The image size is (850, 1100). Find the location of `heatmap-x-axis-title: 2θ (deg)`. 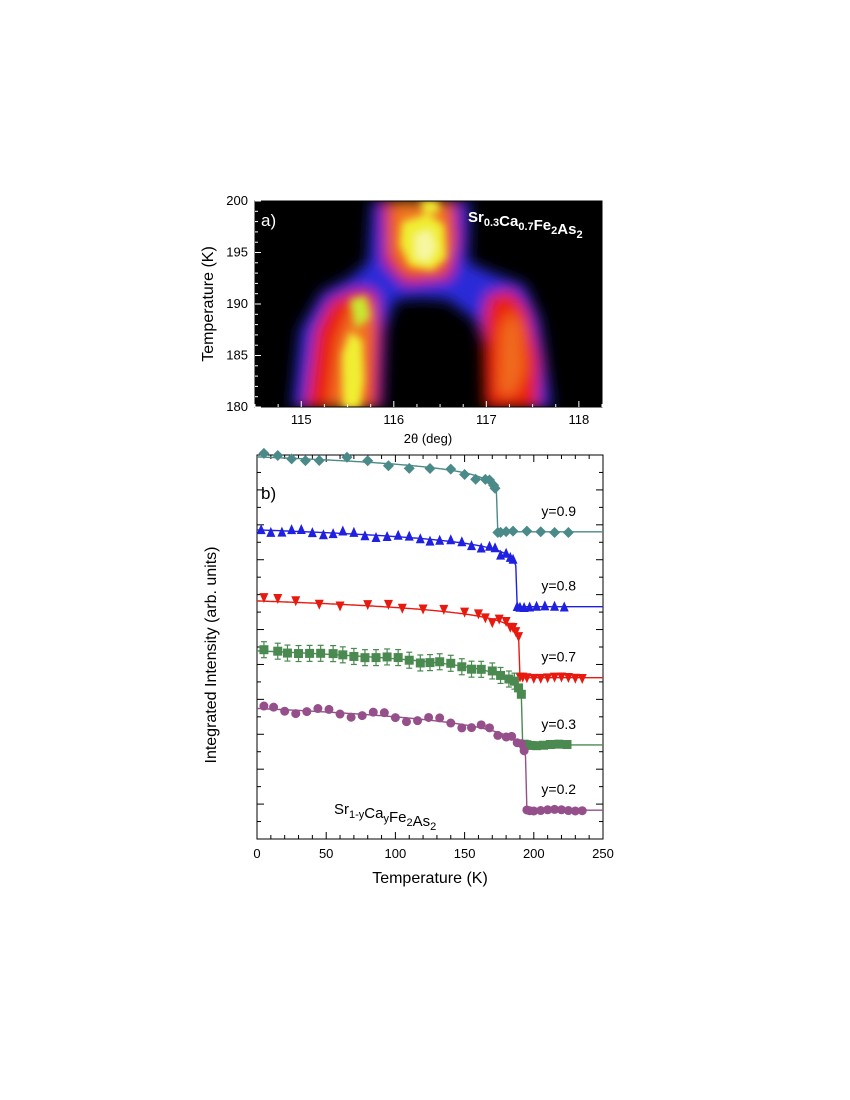

heatmap-x-axis-title: 2θ (deg) is located at coordinates (428, 438).